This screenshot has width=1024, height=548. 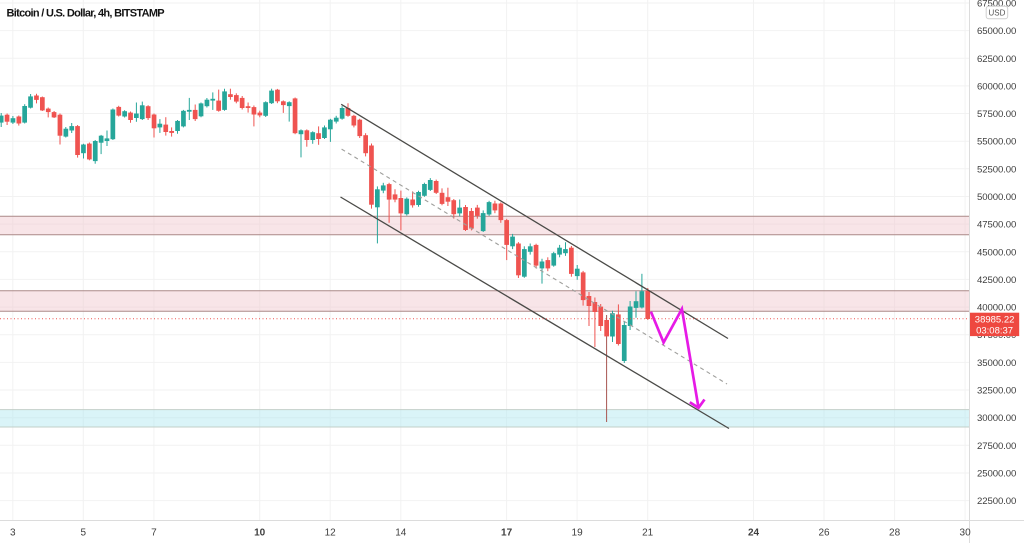 I want to click on svg-text: 03:08:37, so click(x=994, y=330).